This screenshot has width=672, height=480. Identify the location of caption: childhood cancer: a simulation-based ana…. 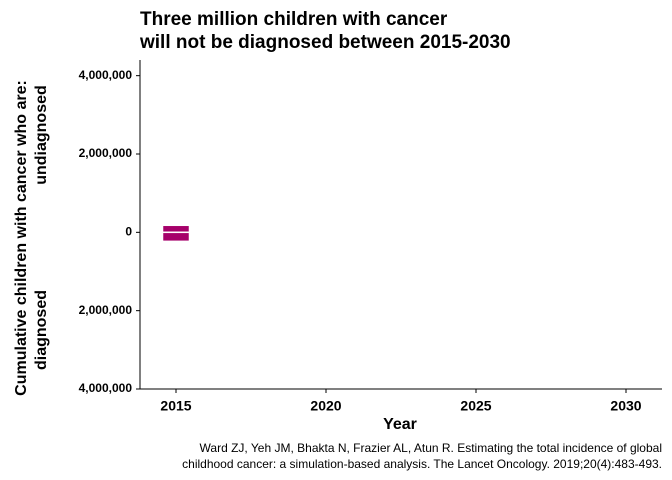
(422, 464).